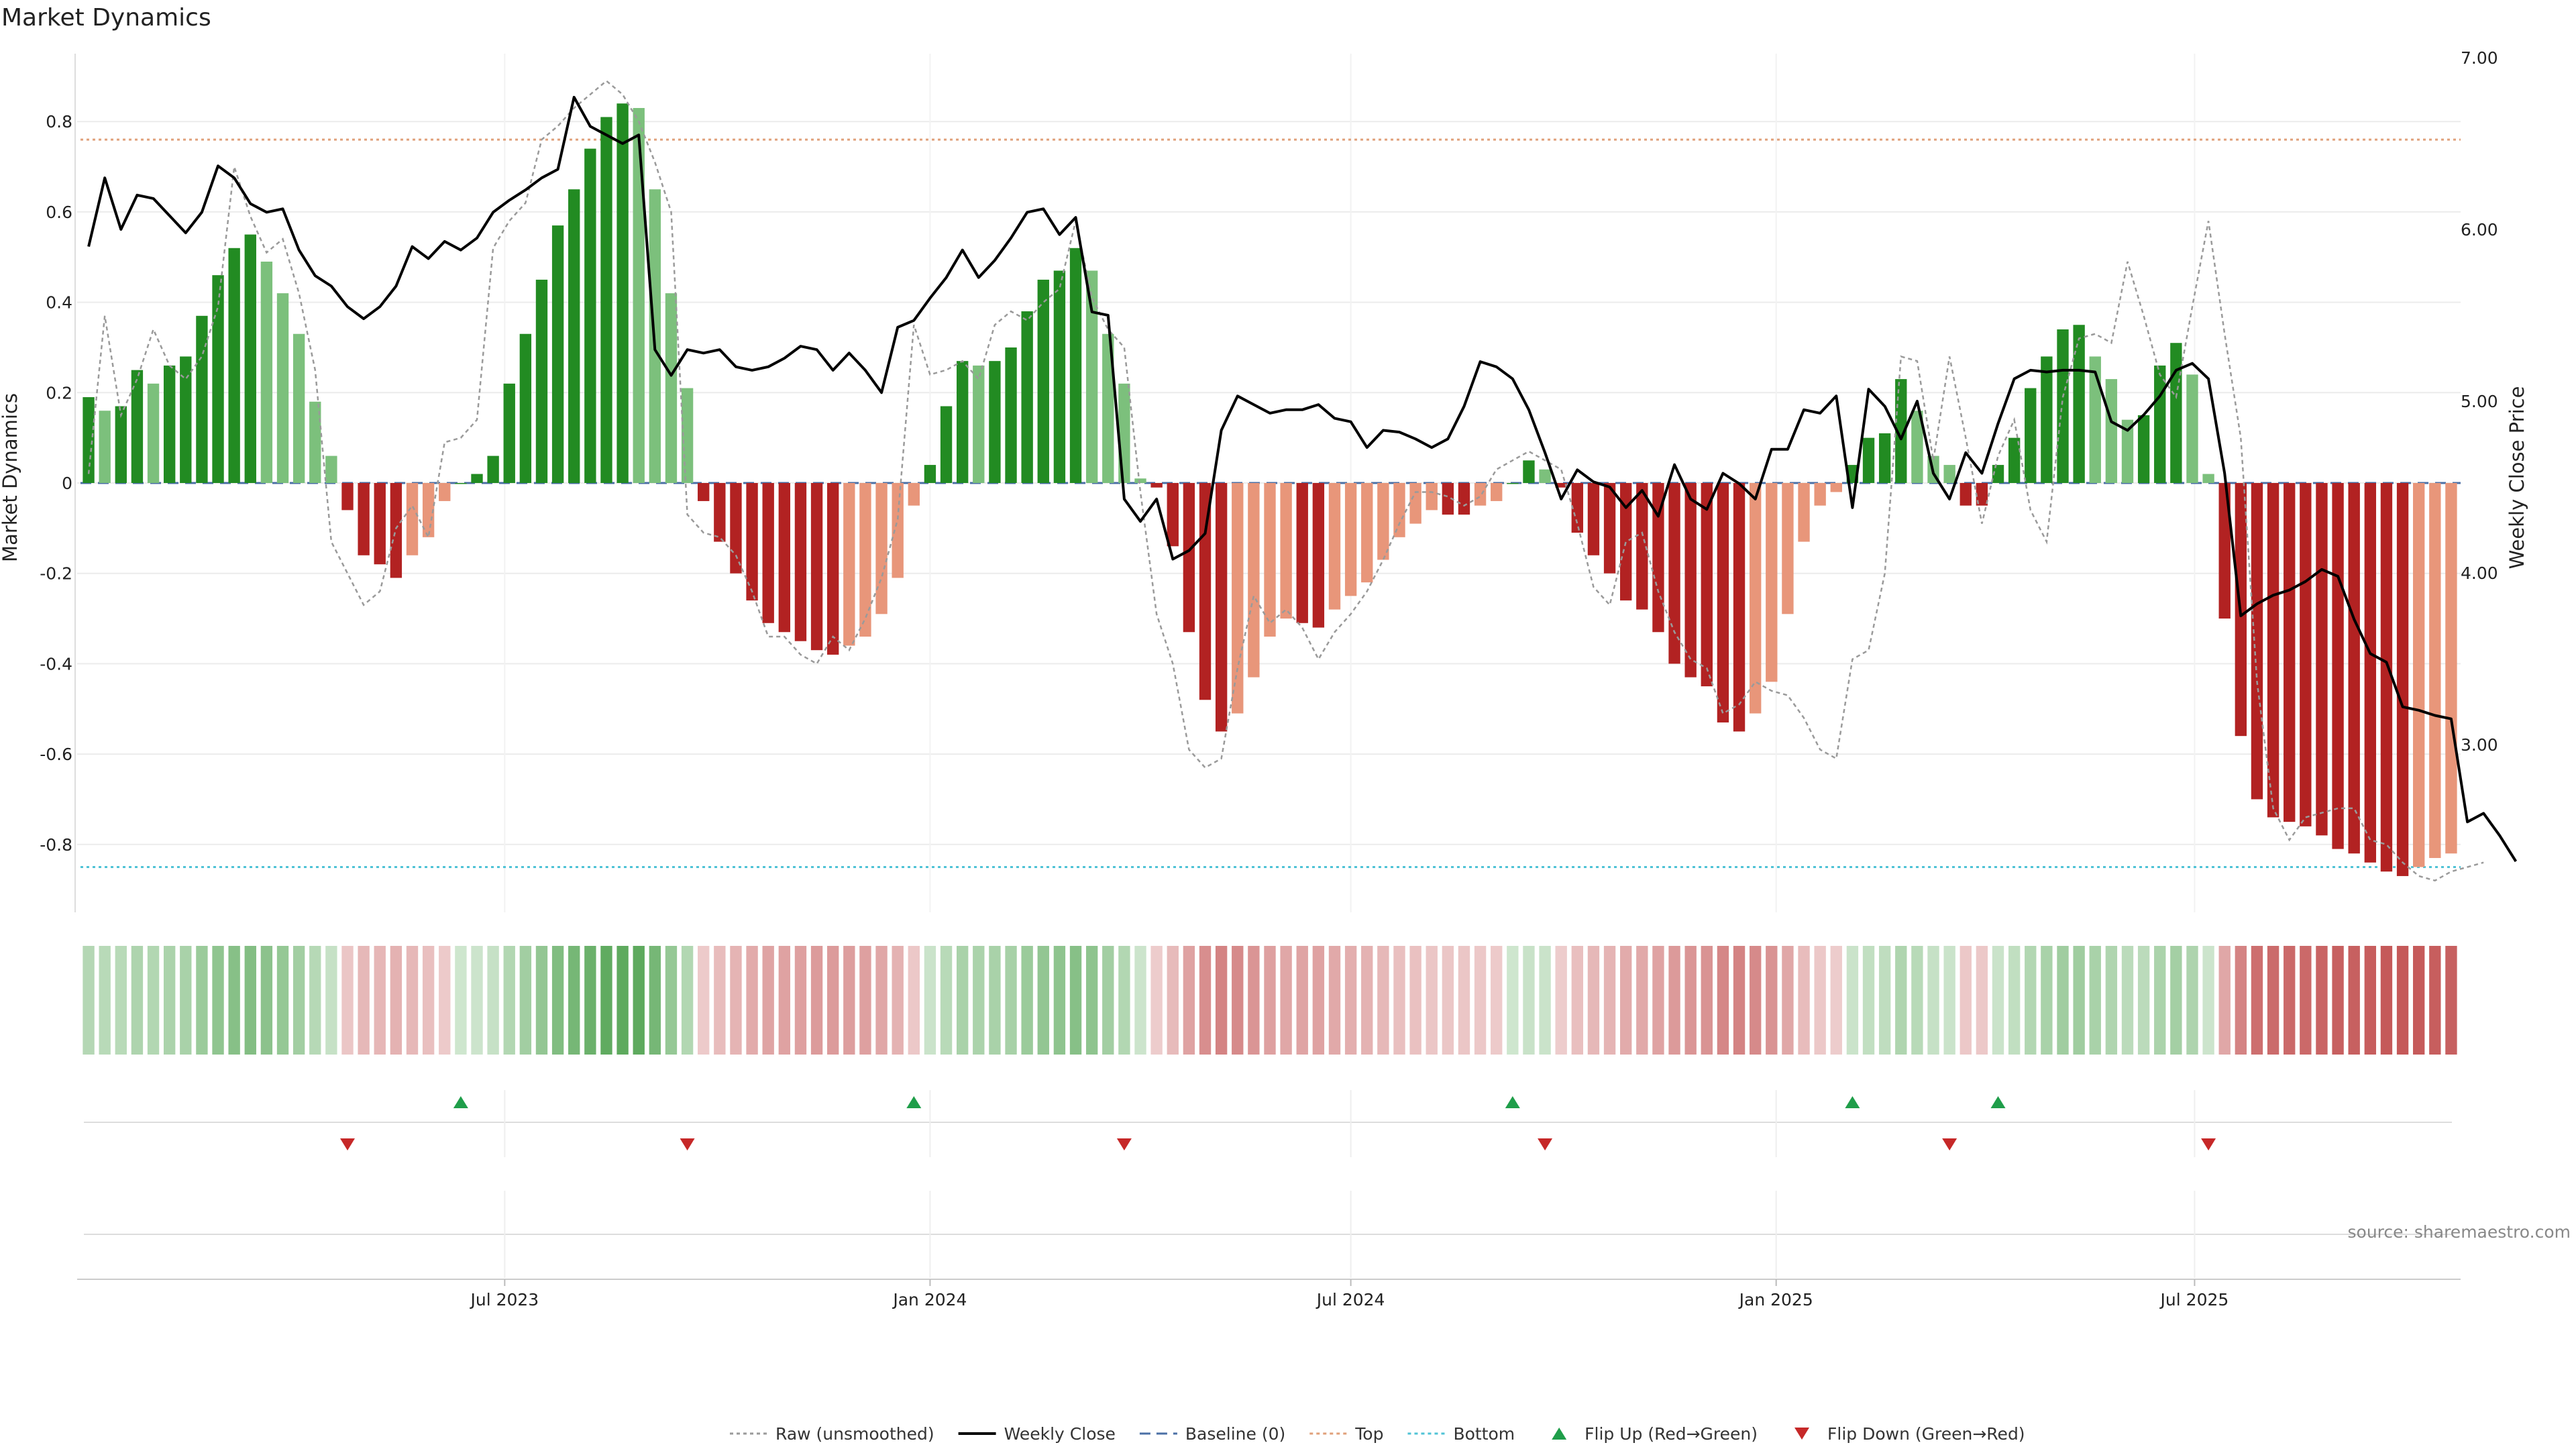 This screenshot has height=1449, width=2576. Describe the element at coordinates (504, 1299) in the screenshot. I see `x-tick-label: Jul 2023` at that location.